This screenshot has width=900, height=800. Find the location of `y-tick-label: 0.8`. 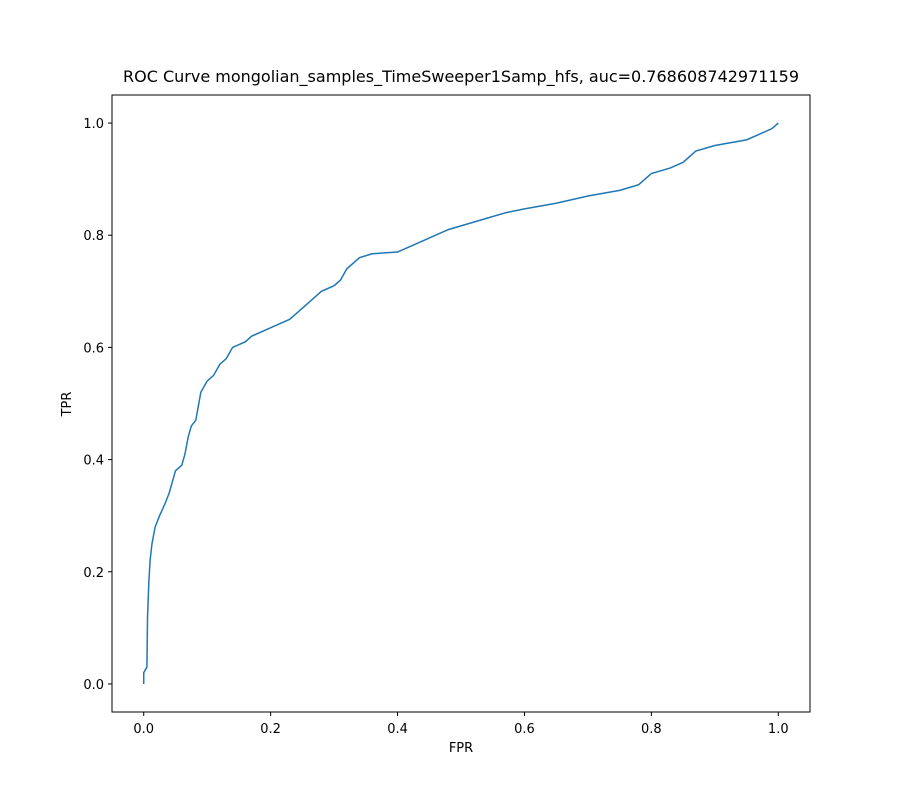

y-tick-label: 0.8 is located at coordinates (93, 236).